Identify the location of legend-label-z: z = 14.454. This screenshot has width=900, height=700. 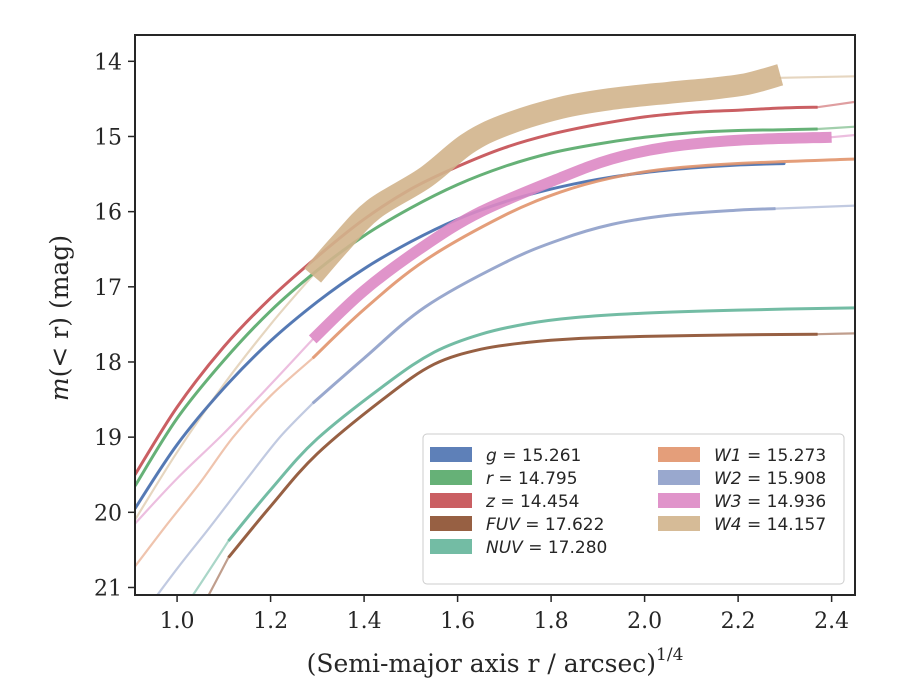
(532, 502).